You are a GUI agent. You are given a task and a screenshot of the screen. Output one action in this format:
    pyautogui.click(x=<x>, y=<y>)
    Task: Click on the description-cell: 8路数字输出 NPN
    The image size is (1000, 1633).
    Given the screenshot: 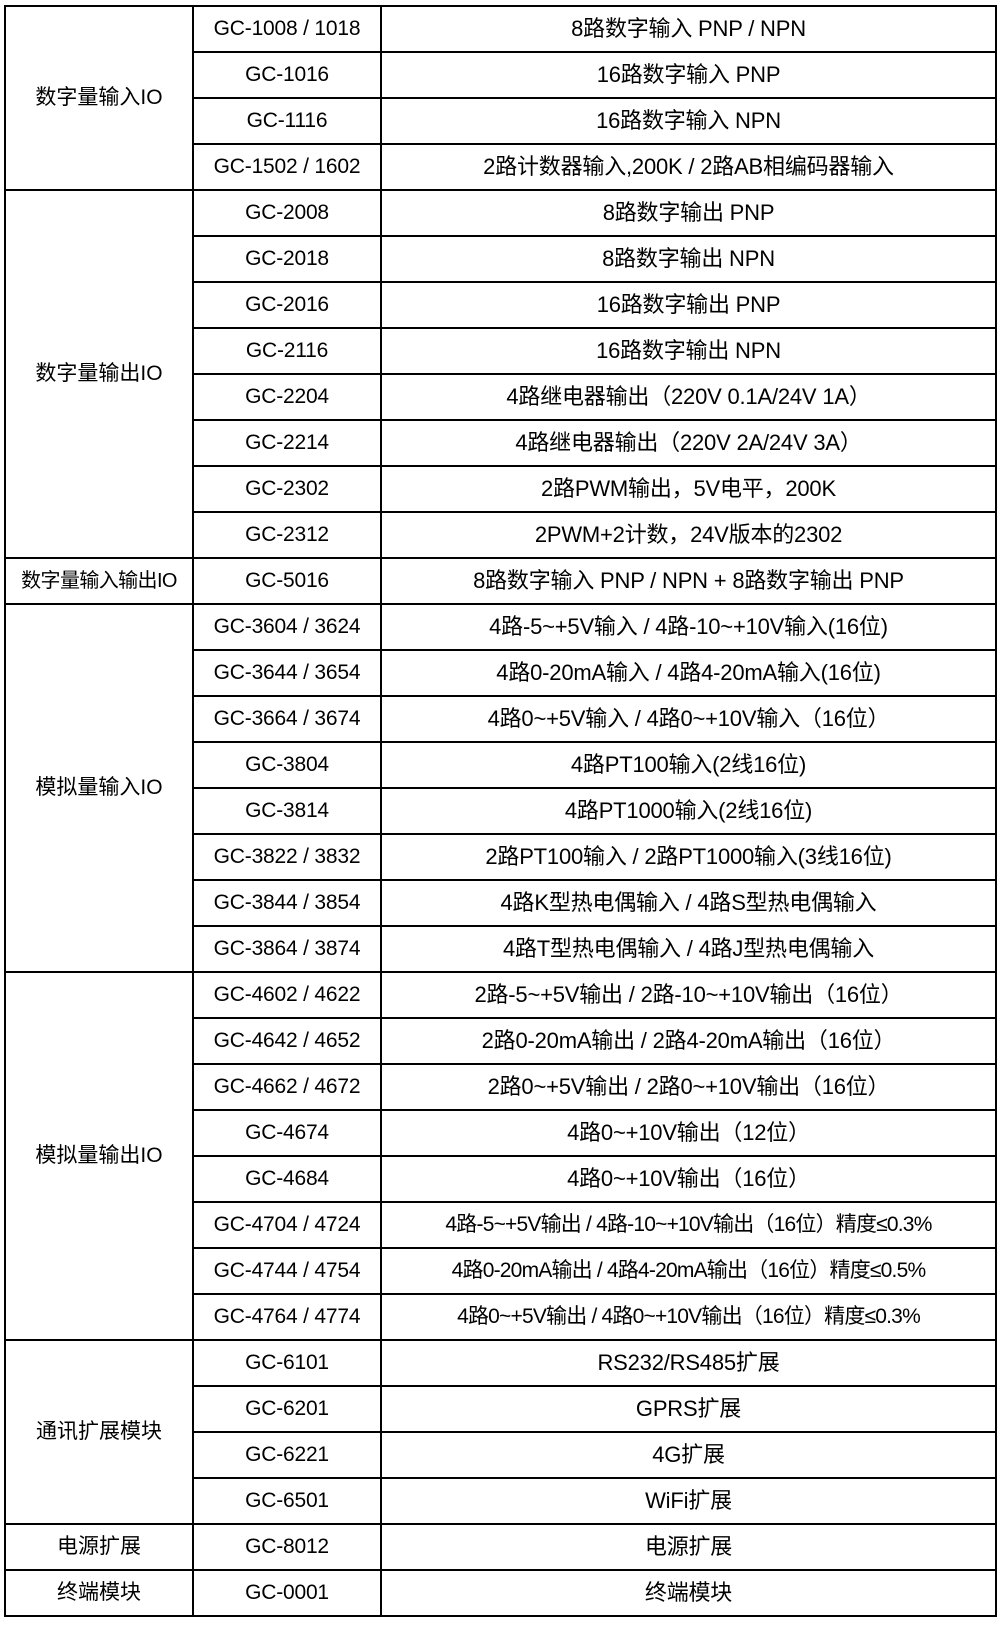 What is the action you would take?
    pyautogui.click(x=688, y=259)
    